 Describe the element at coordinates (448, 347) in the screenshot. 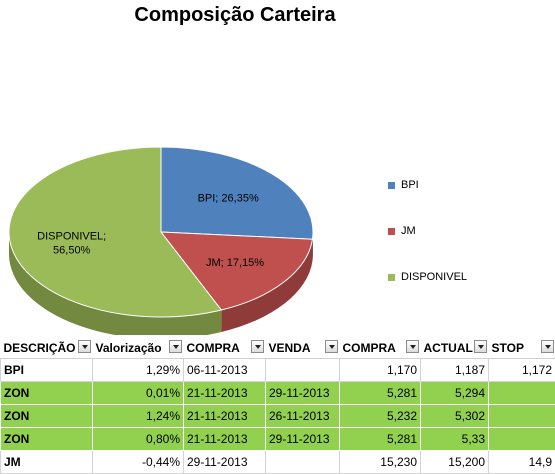

I see `column-header-label: ACTUAL` at that location.